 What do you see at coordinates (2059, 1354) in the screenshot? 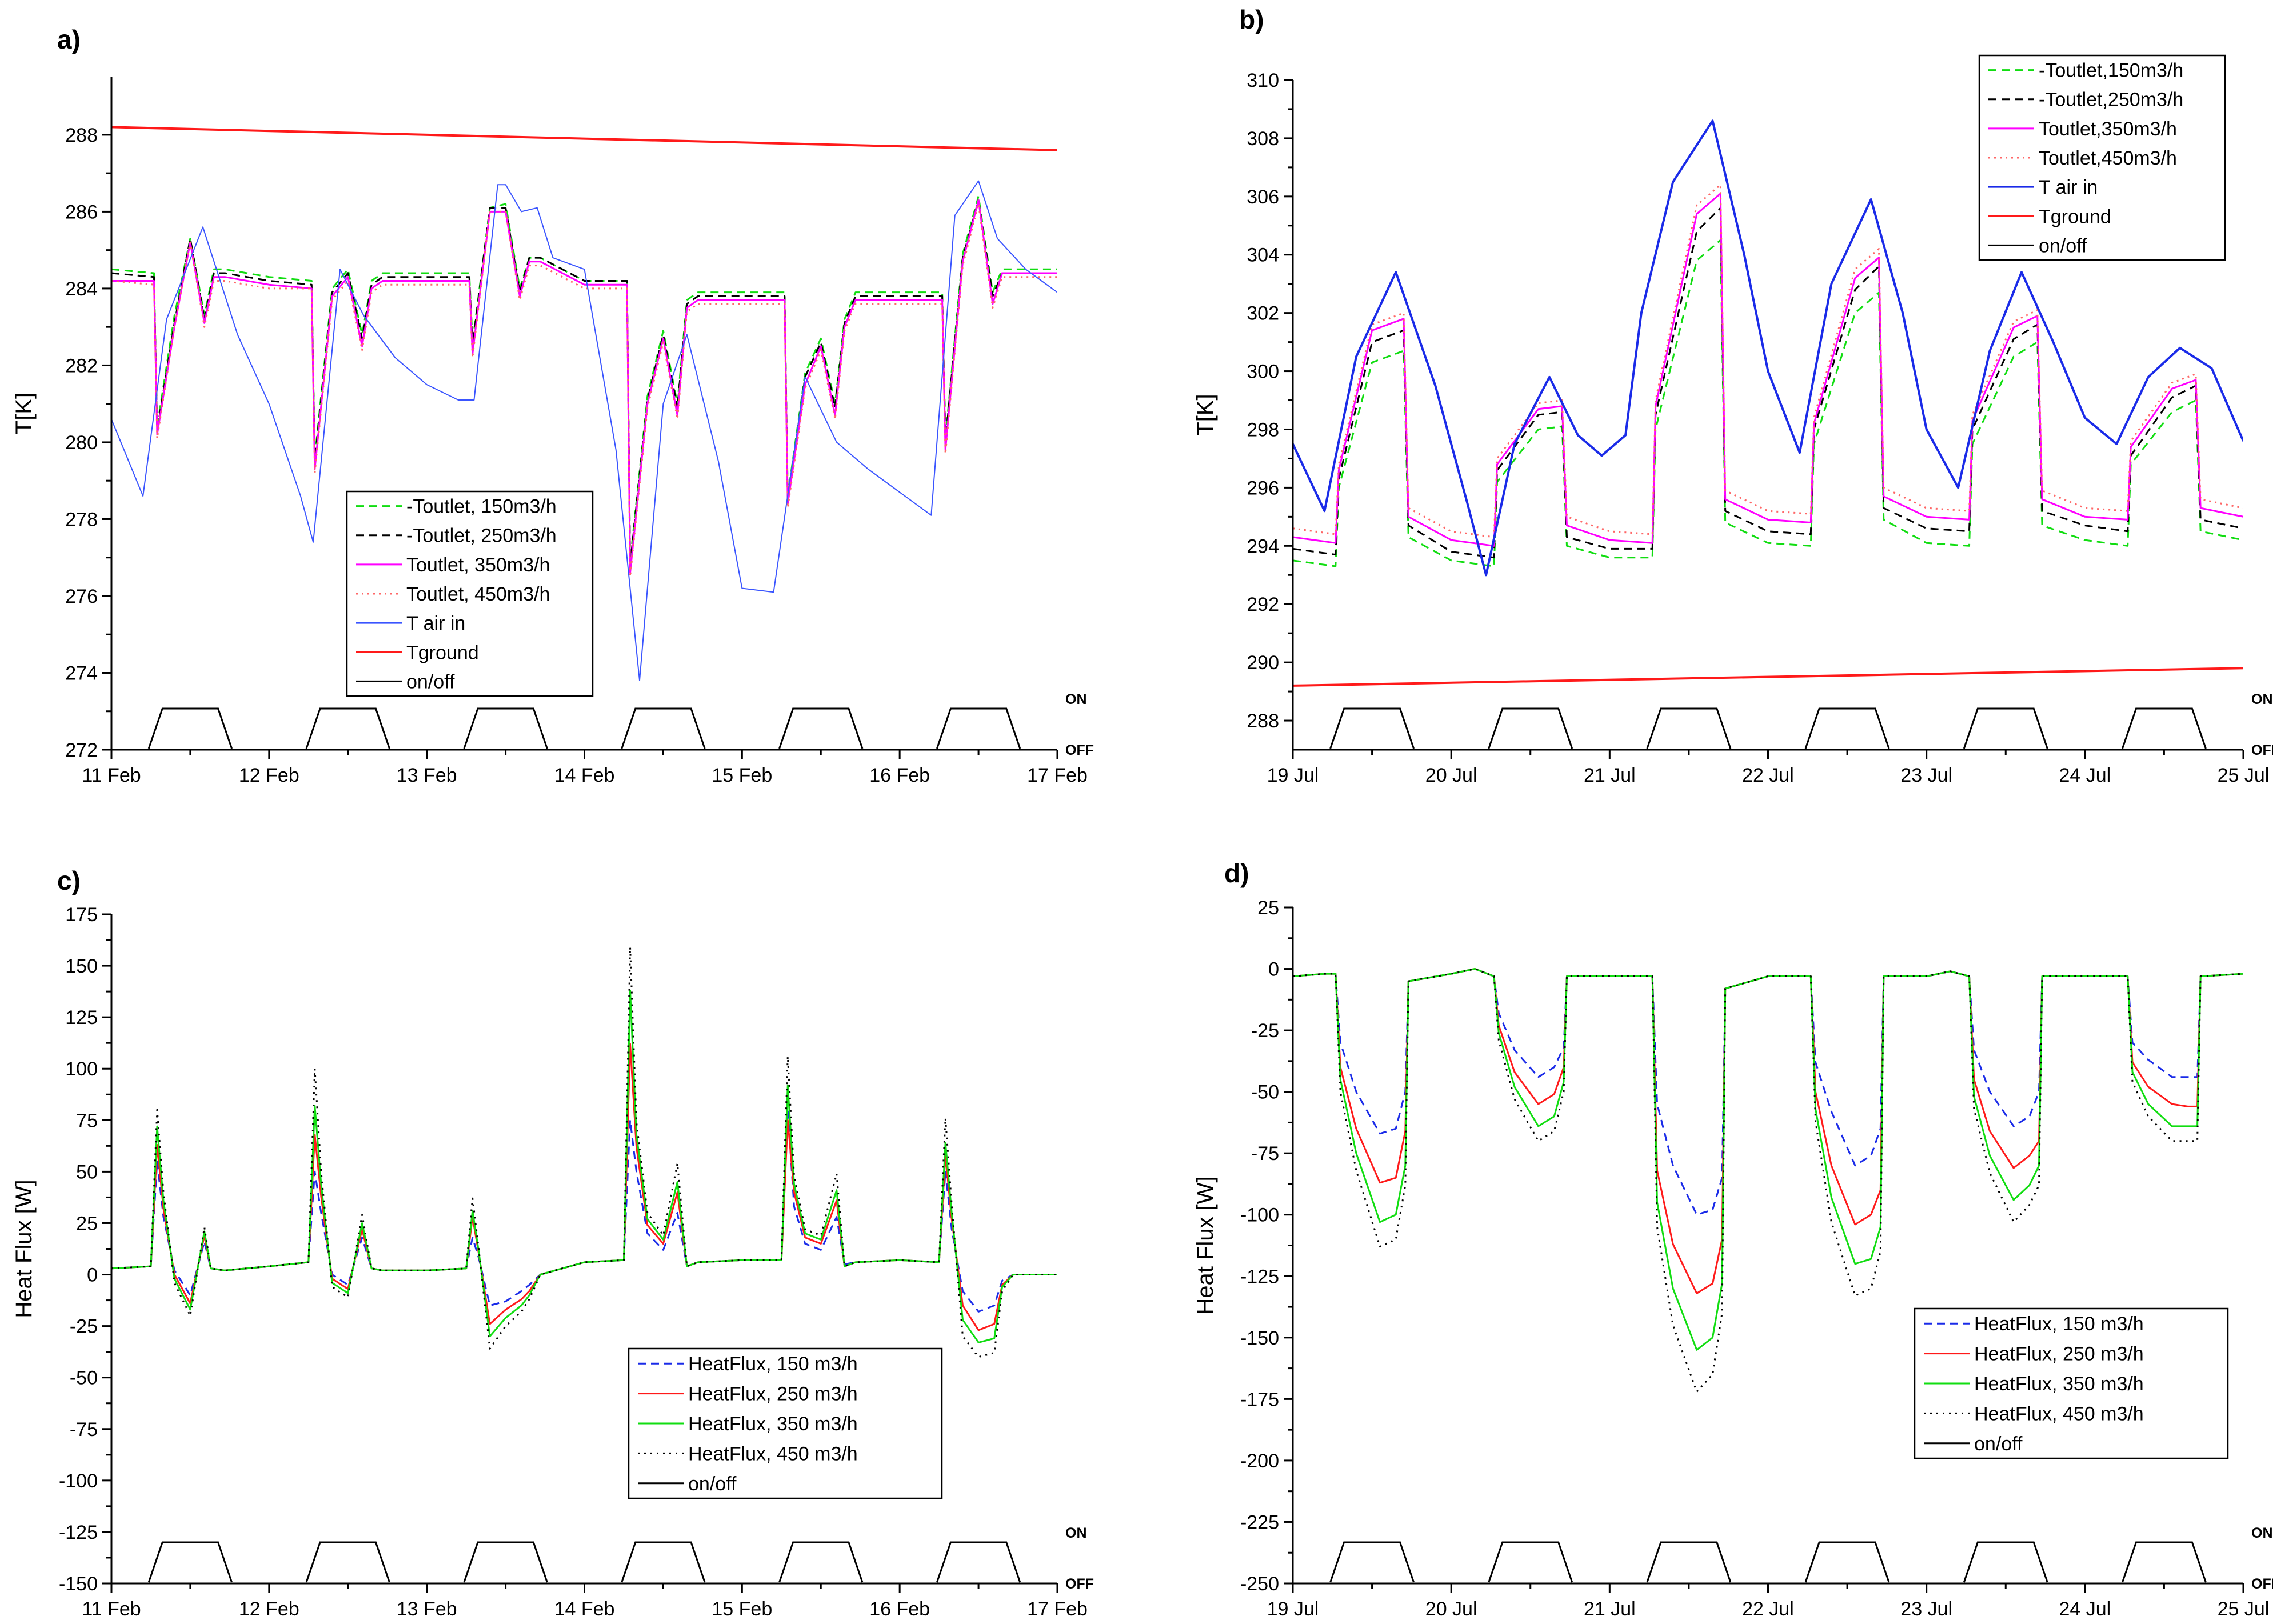
I see `legend-entry-label: HeatFlux, 250 m3/h` at bounding box center [2059, 1354].